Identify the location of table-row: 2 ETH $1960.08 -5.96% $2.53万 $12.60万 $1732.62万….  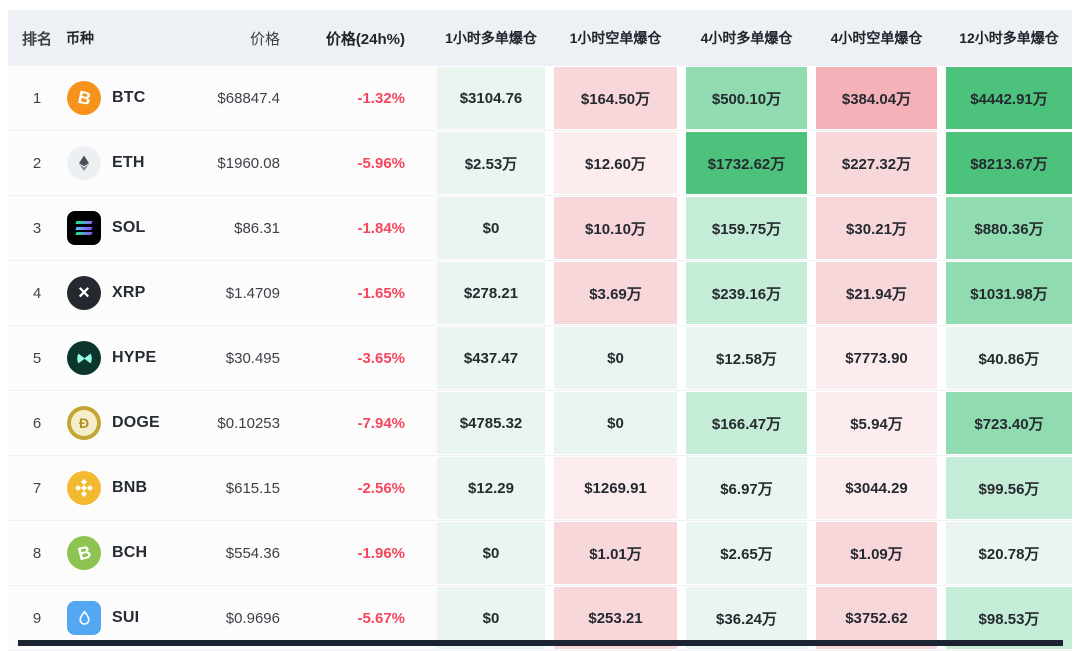
(540, 163).